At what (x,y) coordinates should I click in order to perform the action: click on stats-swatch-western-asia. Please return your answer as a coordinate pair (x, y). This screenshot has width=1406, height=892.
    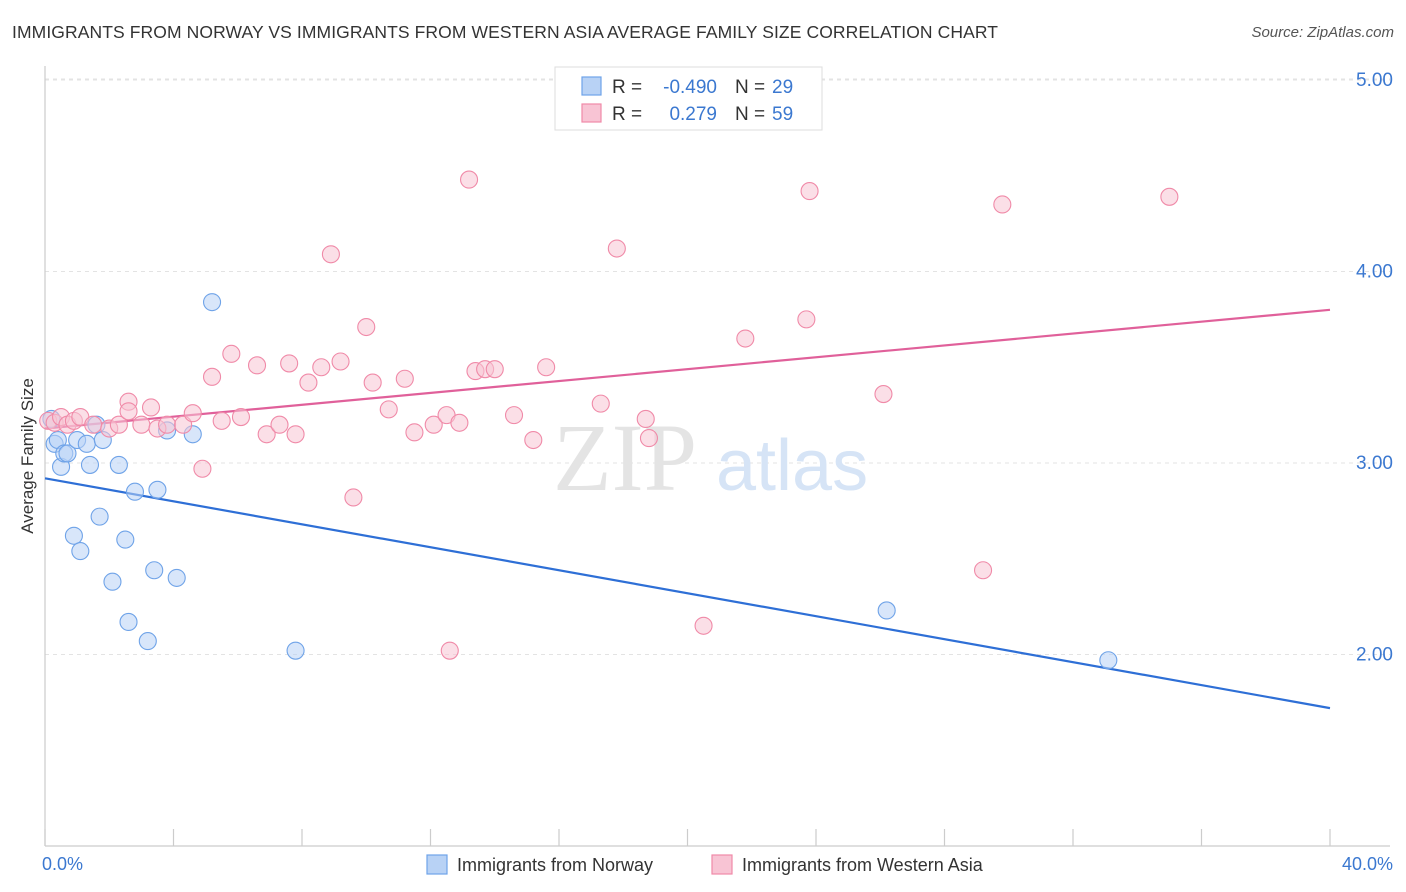
    Looking at the image, I should click on (591, 113).